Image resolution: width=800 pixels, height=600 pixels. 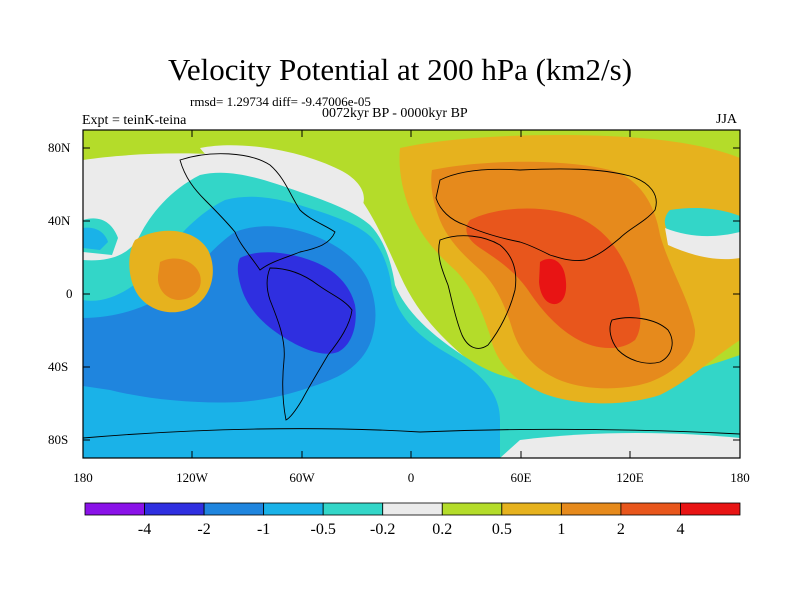 What do you see at coordinates (309, 344) in the screenshot?
I see `south-america-coast` at bounding box center [309, 344].